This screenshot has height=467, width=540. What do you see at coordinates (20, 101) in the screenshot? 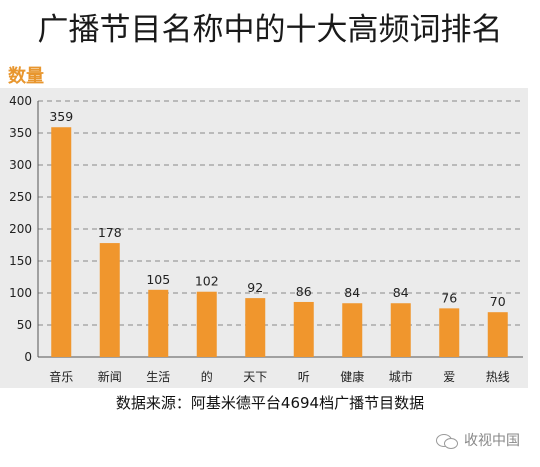
I see `y-tick-label: 400` at bounding box center [20, 101].